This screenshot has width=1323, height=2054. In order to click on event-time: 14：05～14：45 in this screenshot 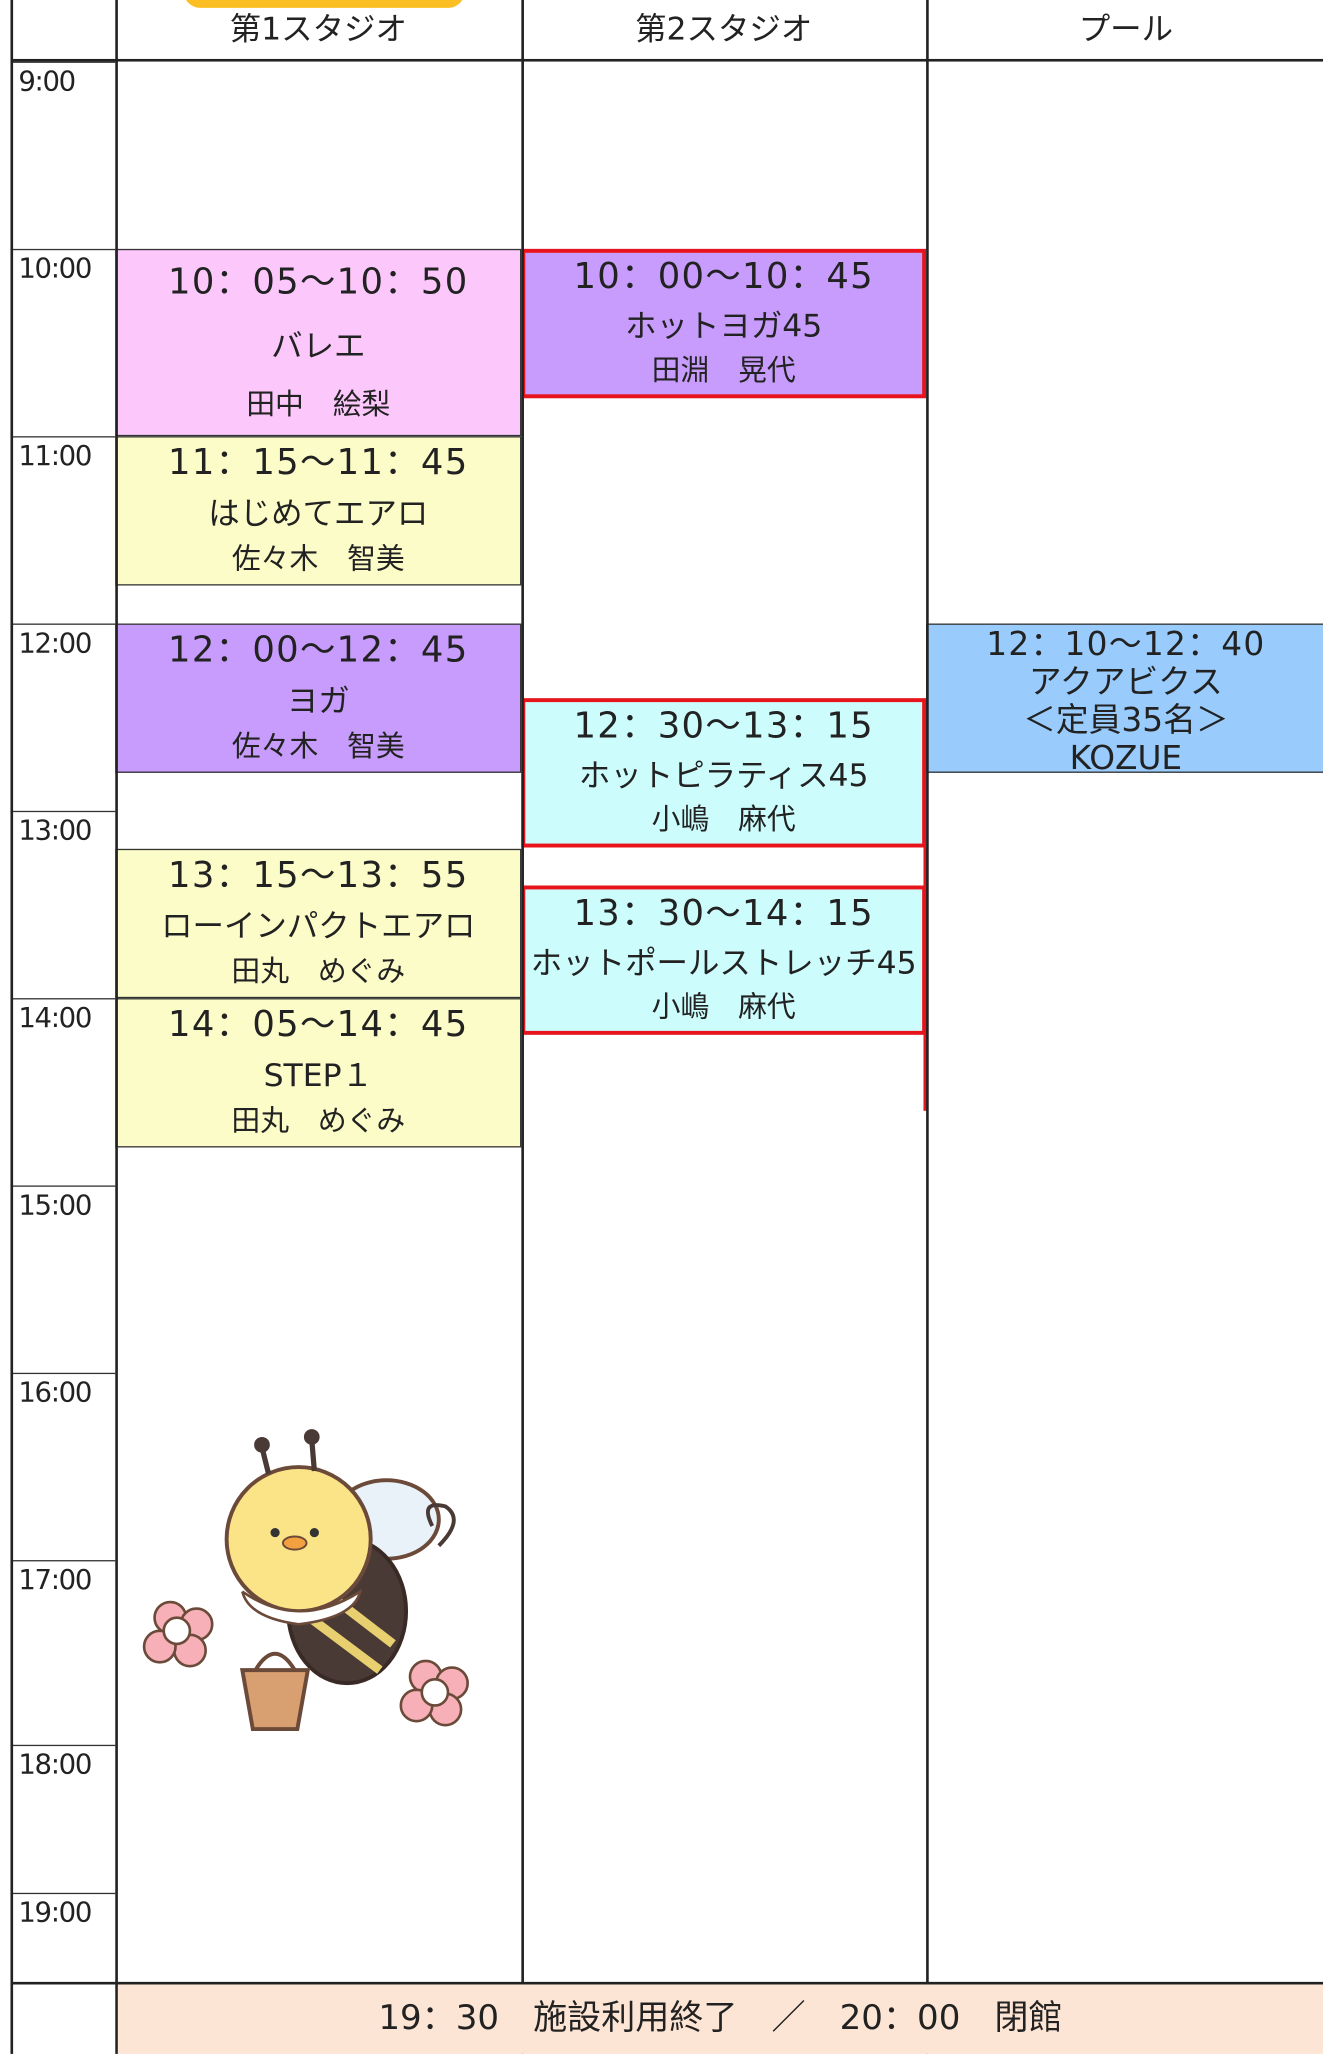, I will do `click(318, 1024)`.